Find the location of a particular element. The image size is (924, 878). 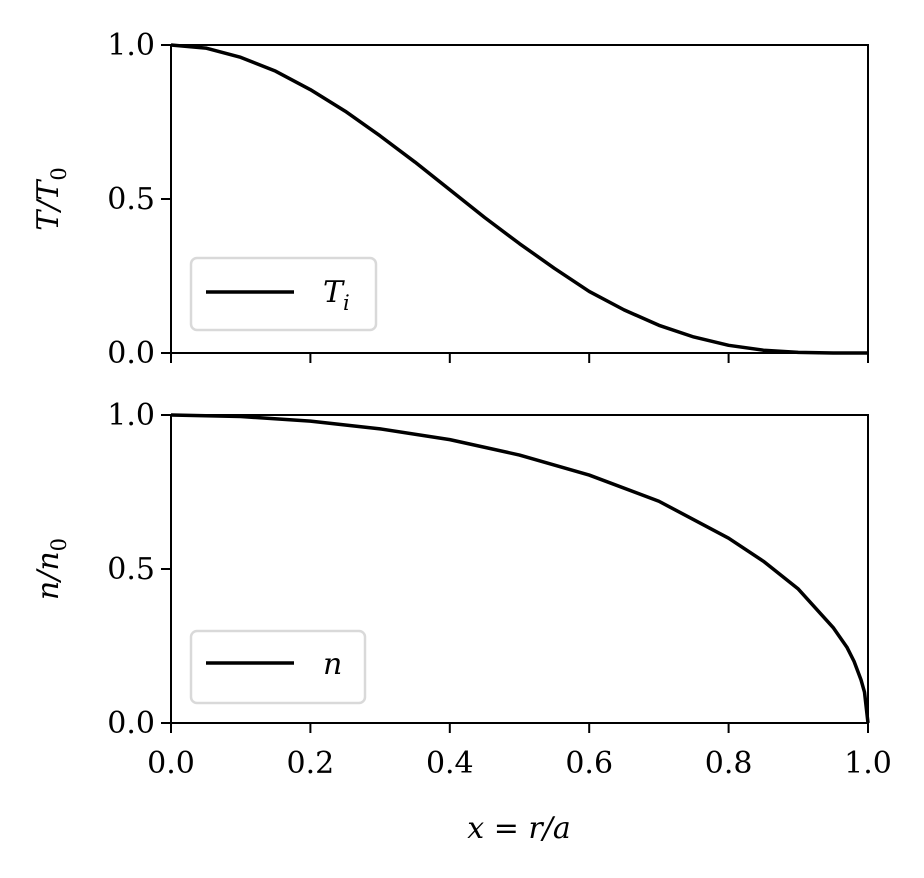

bottom-xtick-label: 0.6 is located at coordinates (589, 763).